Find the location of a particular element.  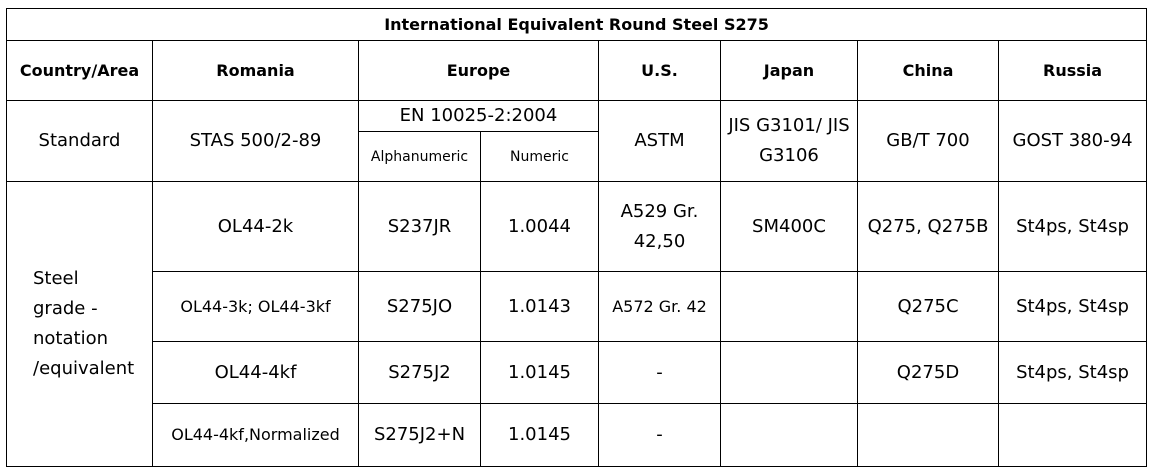

header-cell: Russia is located at coordinates (1072, 70).